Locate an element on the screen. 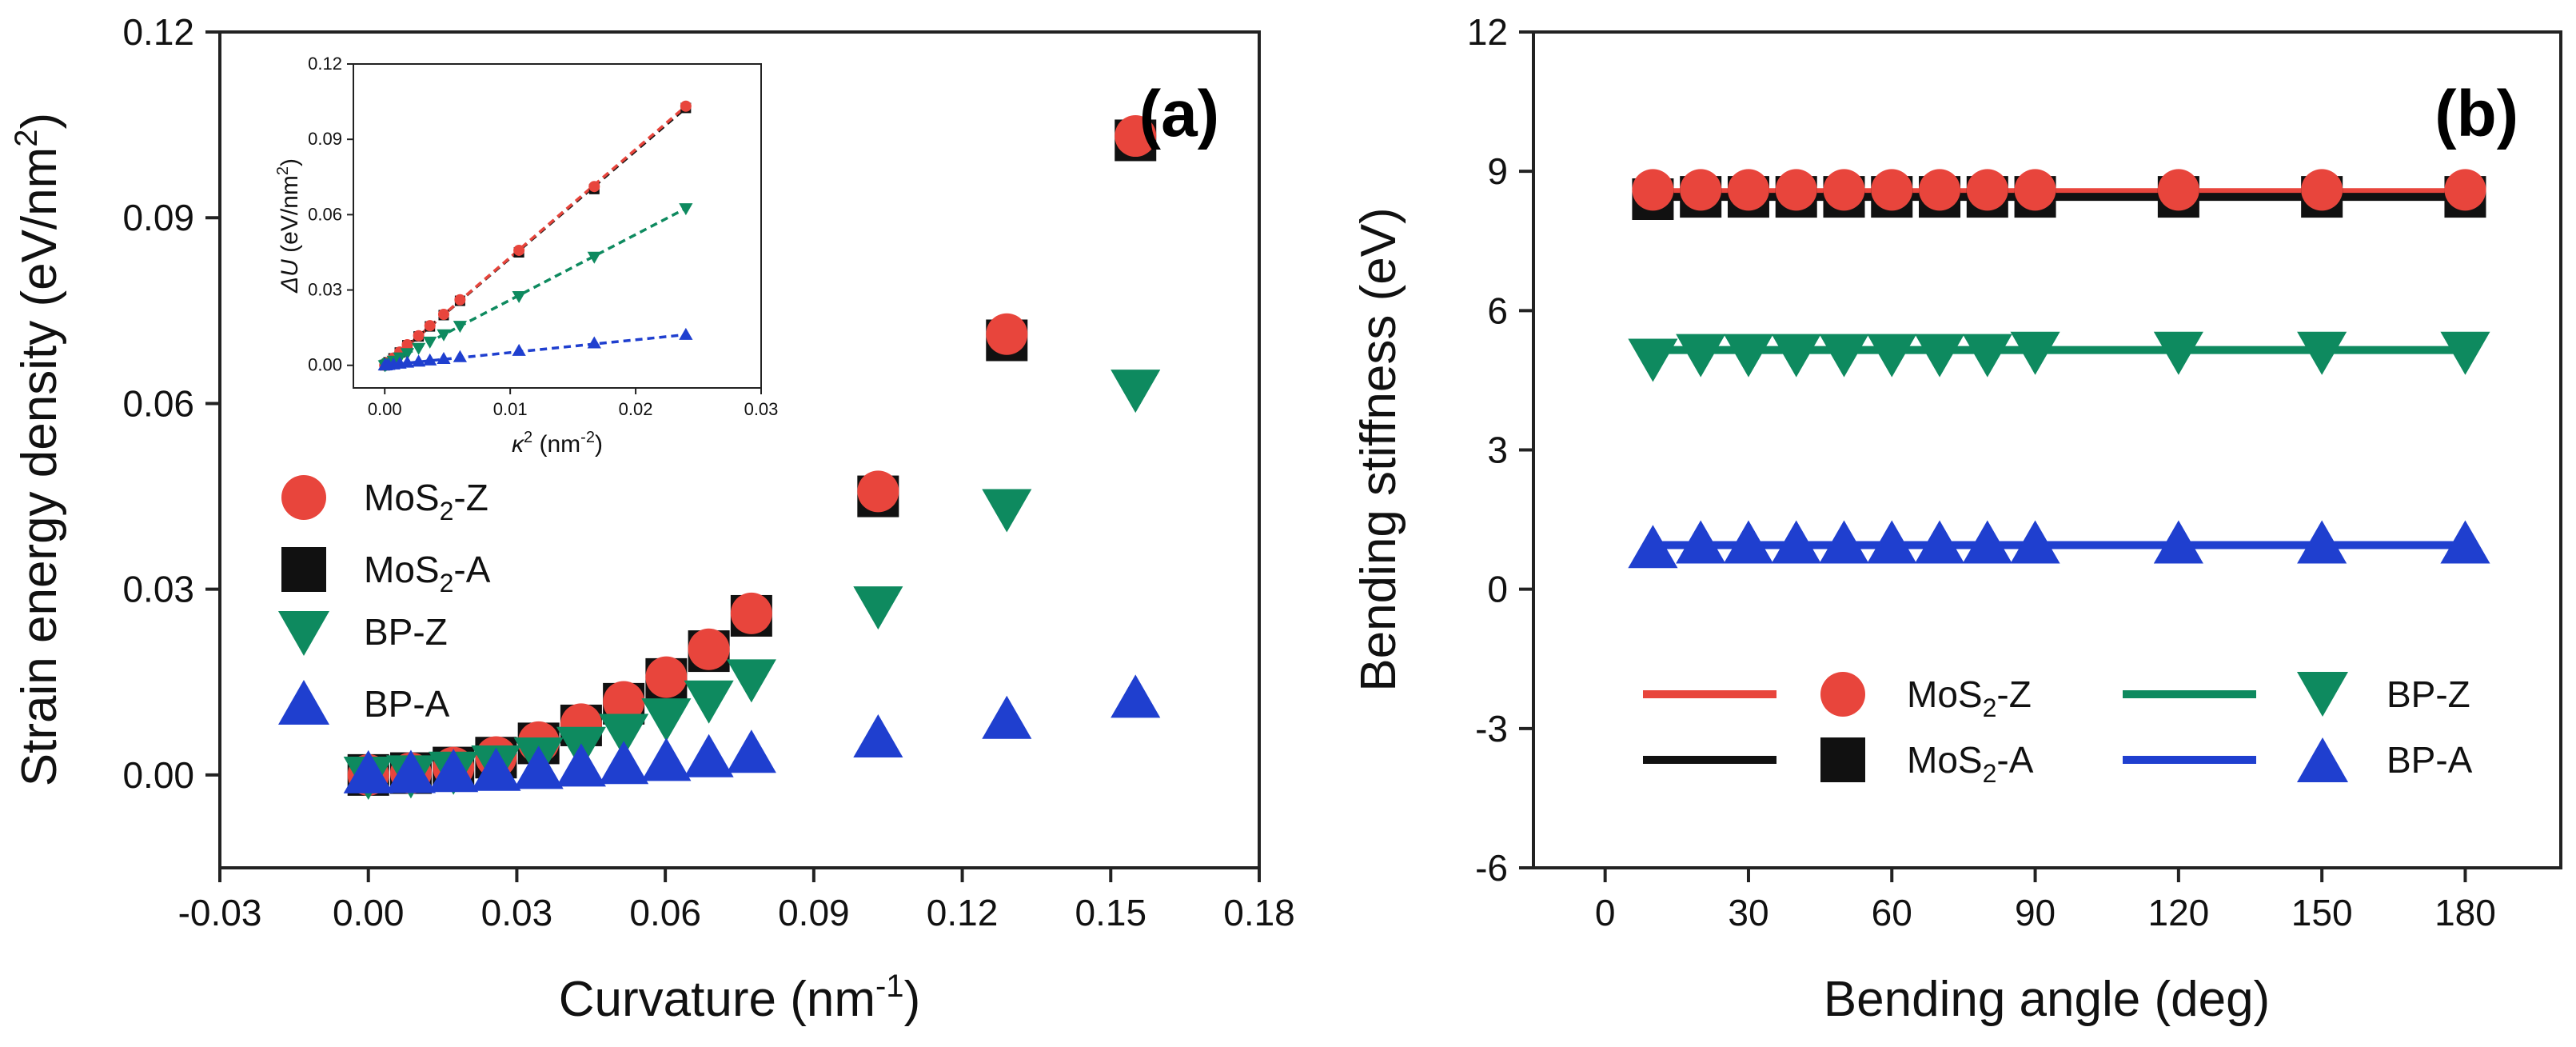 This screenshot has width=2576, height=1047. inset-fit-bp-a is located at coordinates (536, 350).